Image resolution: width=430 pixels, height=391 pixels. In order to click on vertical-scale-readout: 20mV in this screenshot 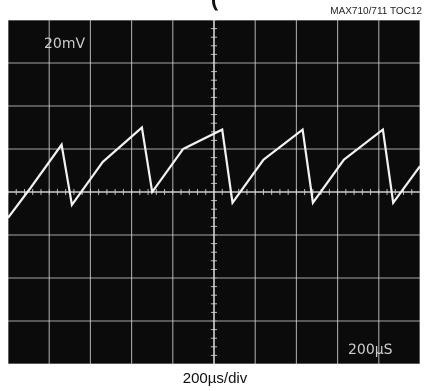, I will do `click(64, 44)`.